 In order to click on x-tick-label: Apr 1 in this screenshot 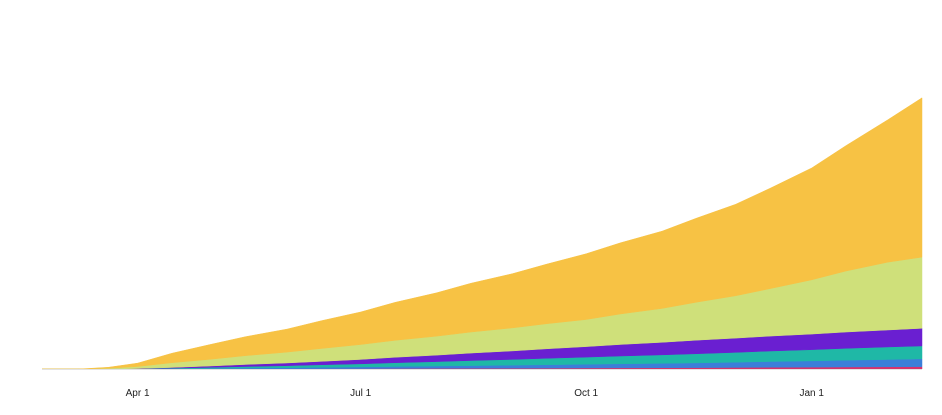, I will do `click(138, 393)`.